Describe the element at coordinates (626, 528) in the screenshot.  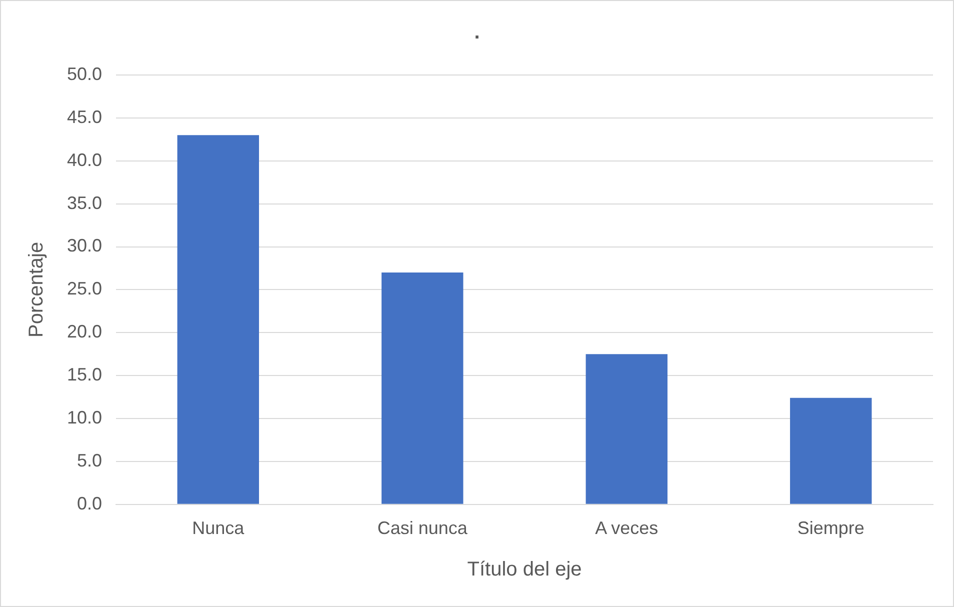
I see `x-tick-label: A veces` at that location.